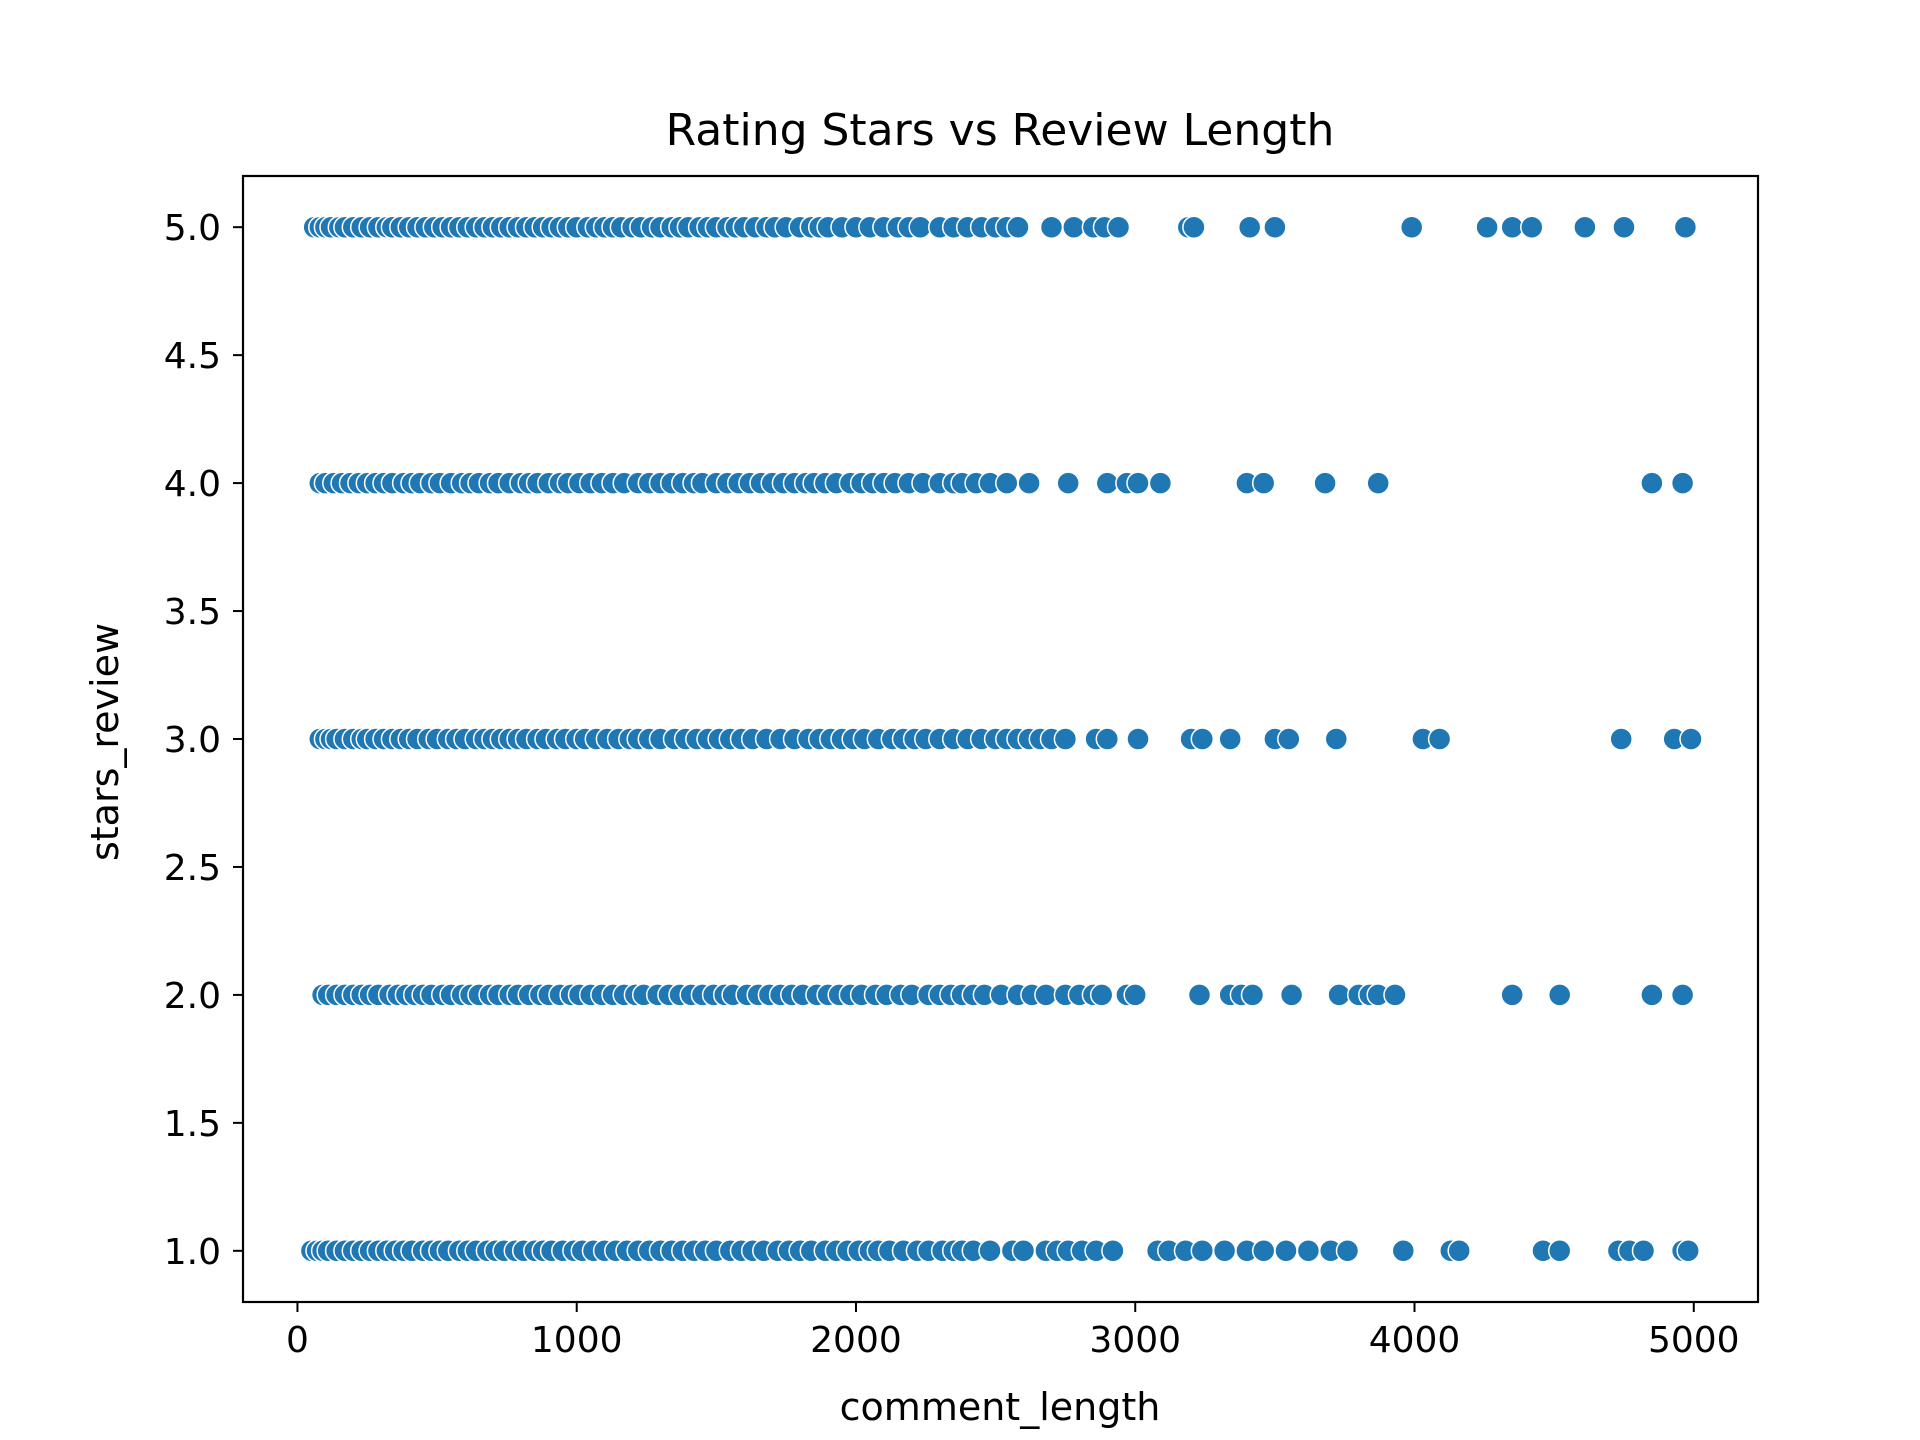 This screenshot has height=1440, width=1920. Describe the element at coordinates (192, 612) in the screenshot. I see `y-tick-label: 3.5` at that location.